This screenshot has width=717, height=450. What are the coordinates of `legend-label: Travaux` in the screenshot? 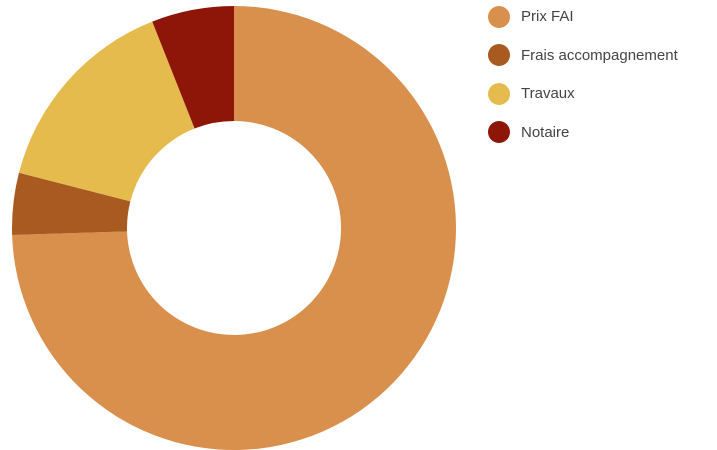 It's located at (548, 93).